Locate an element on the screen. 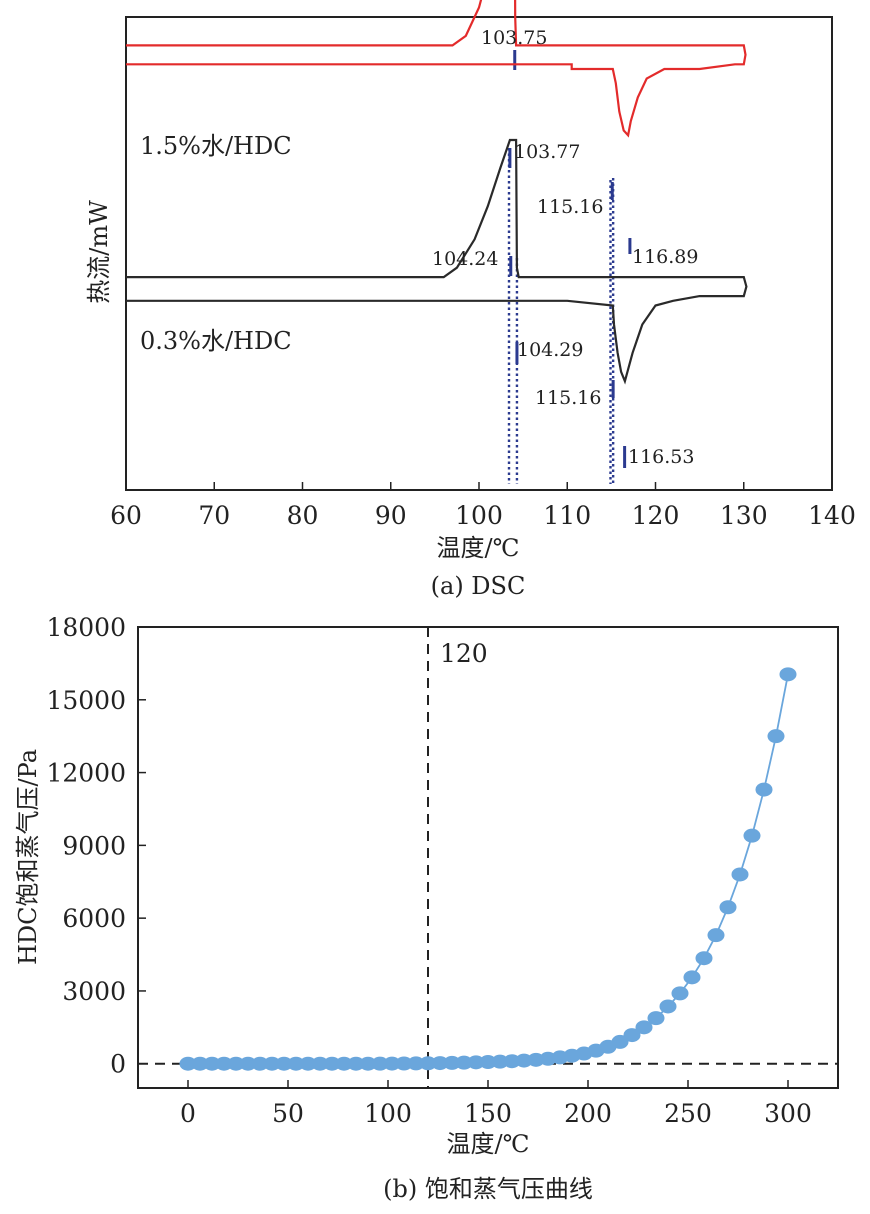 The height and width of the screenshot is (1214, 870). dsc-peak-label-115-16-black: 115.16 is located at coordinates (568, 398).